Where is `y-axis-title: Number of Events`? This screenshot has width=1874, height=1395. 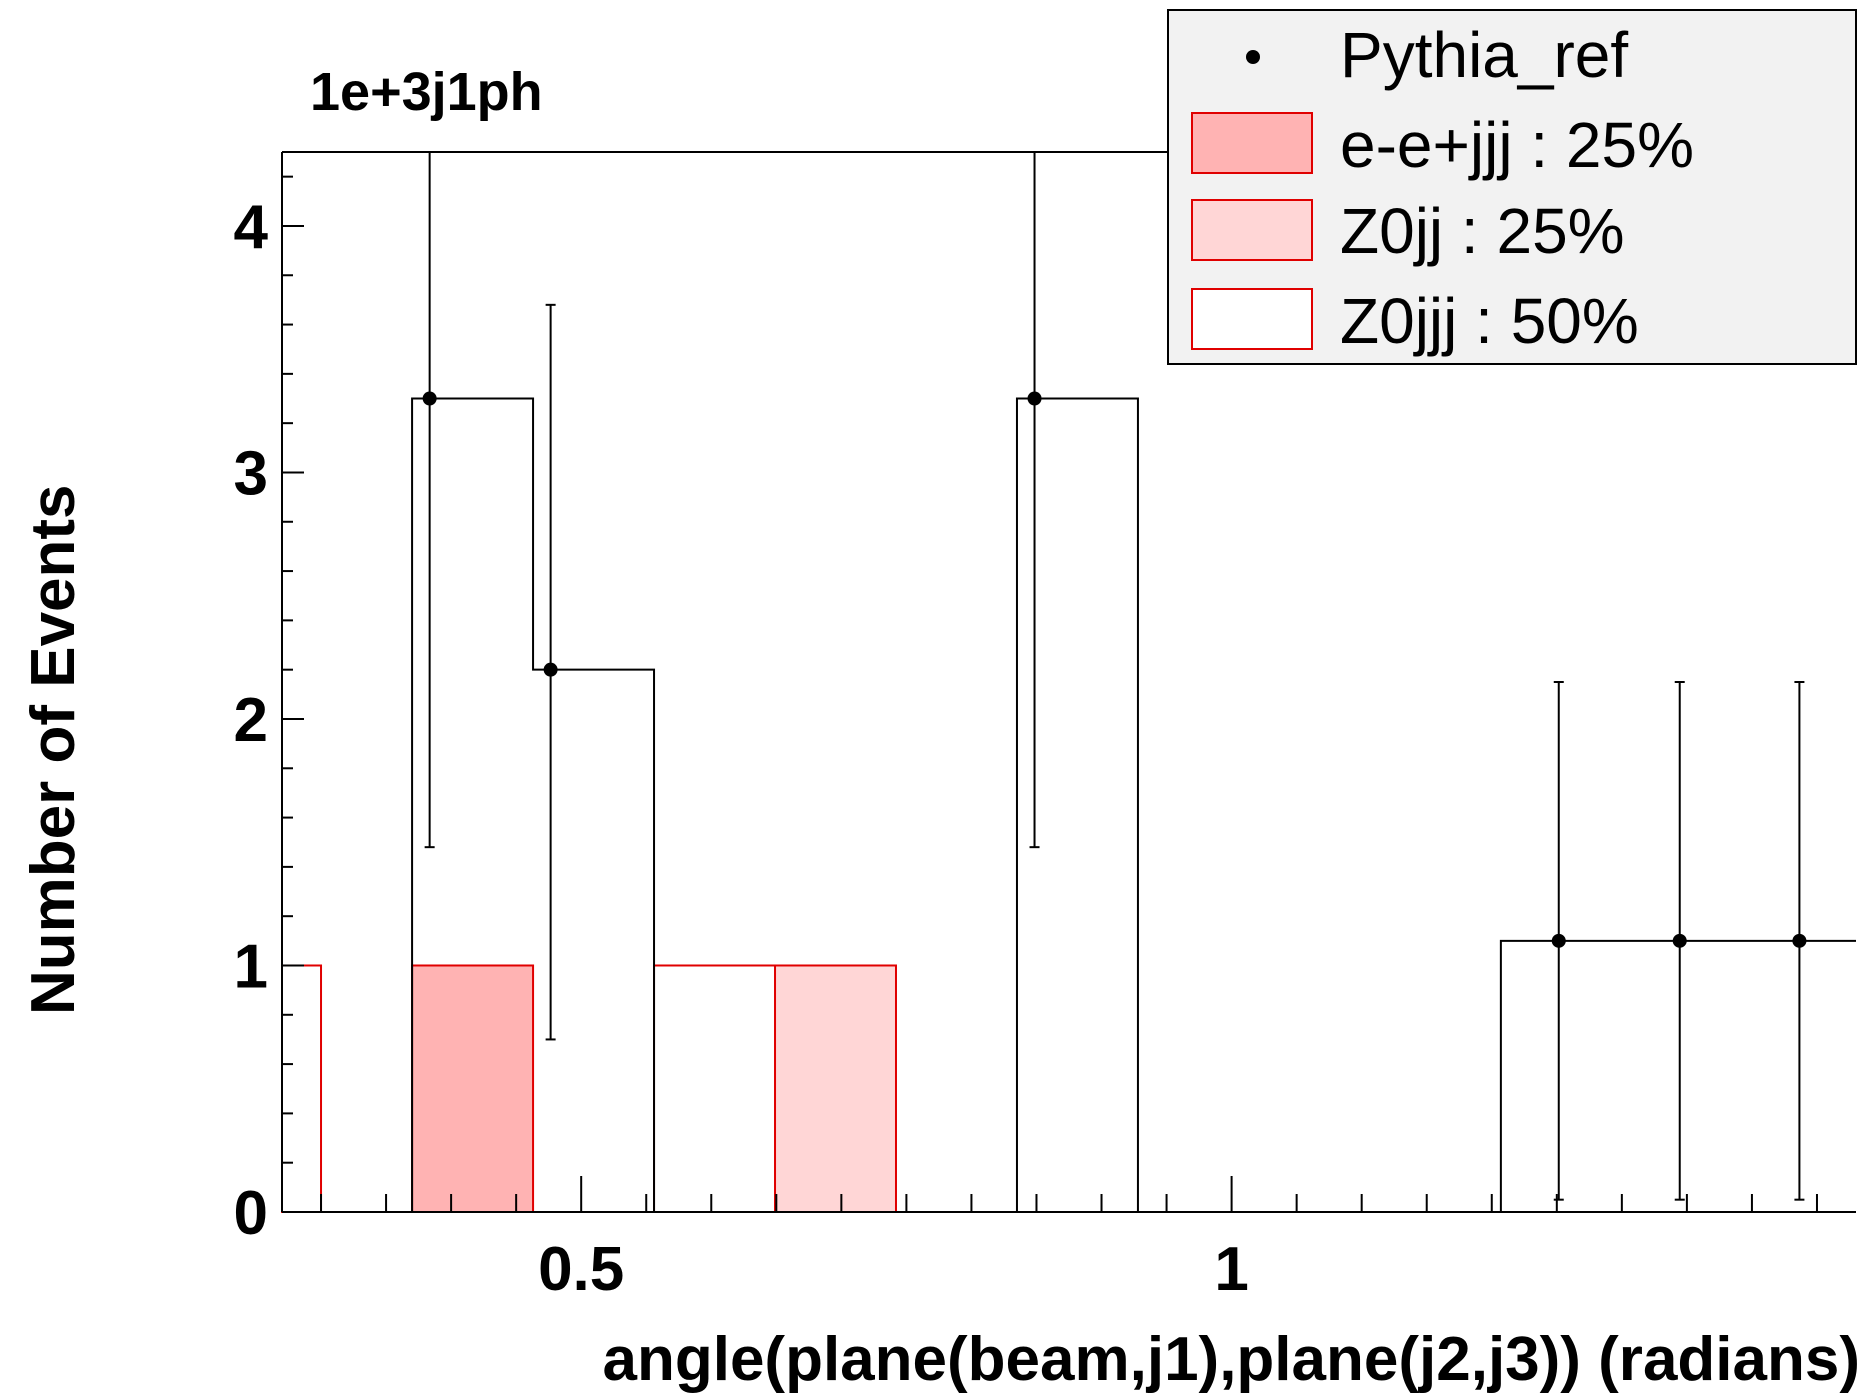
y-axis-title: Number of Events is located at coordinates (53, 749).